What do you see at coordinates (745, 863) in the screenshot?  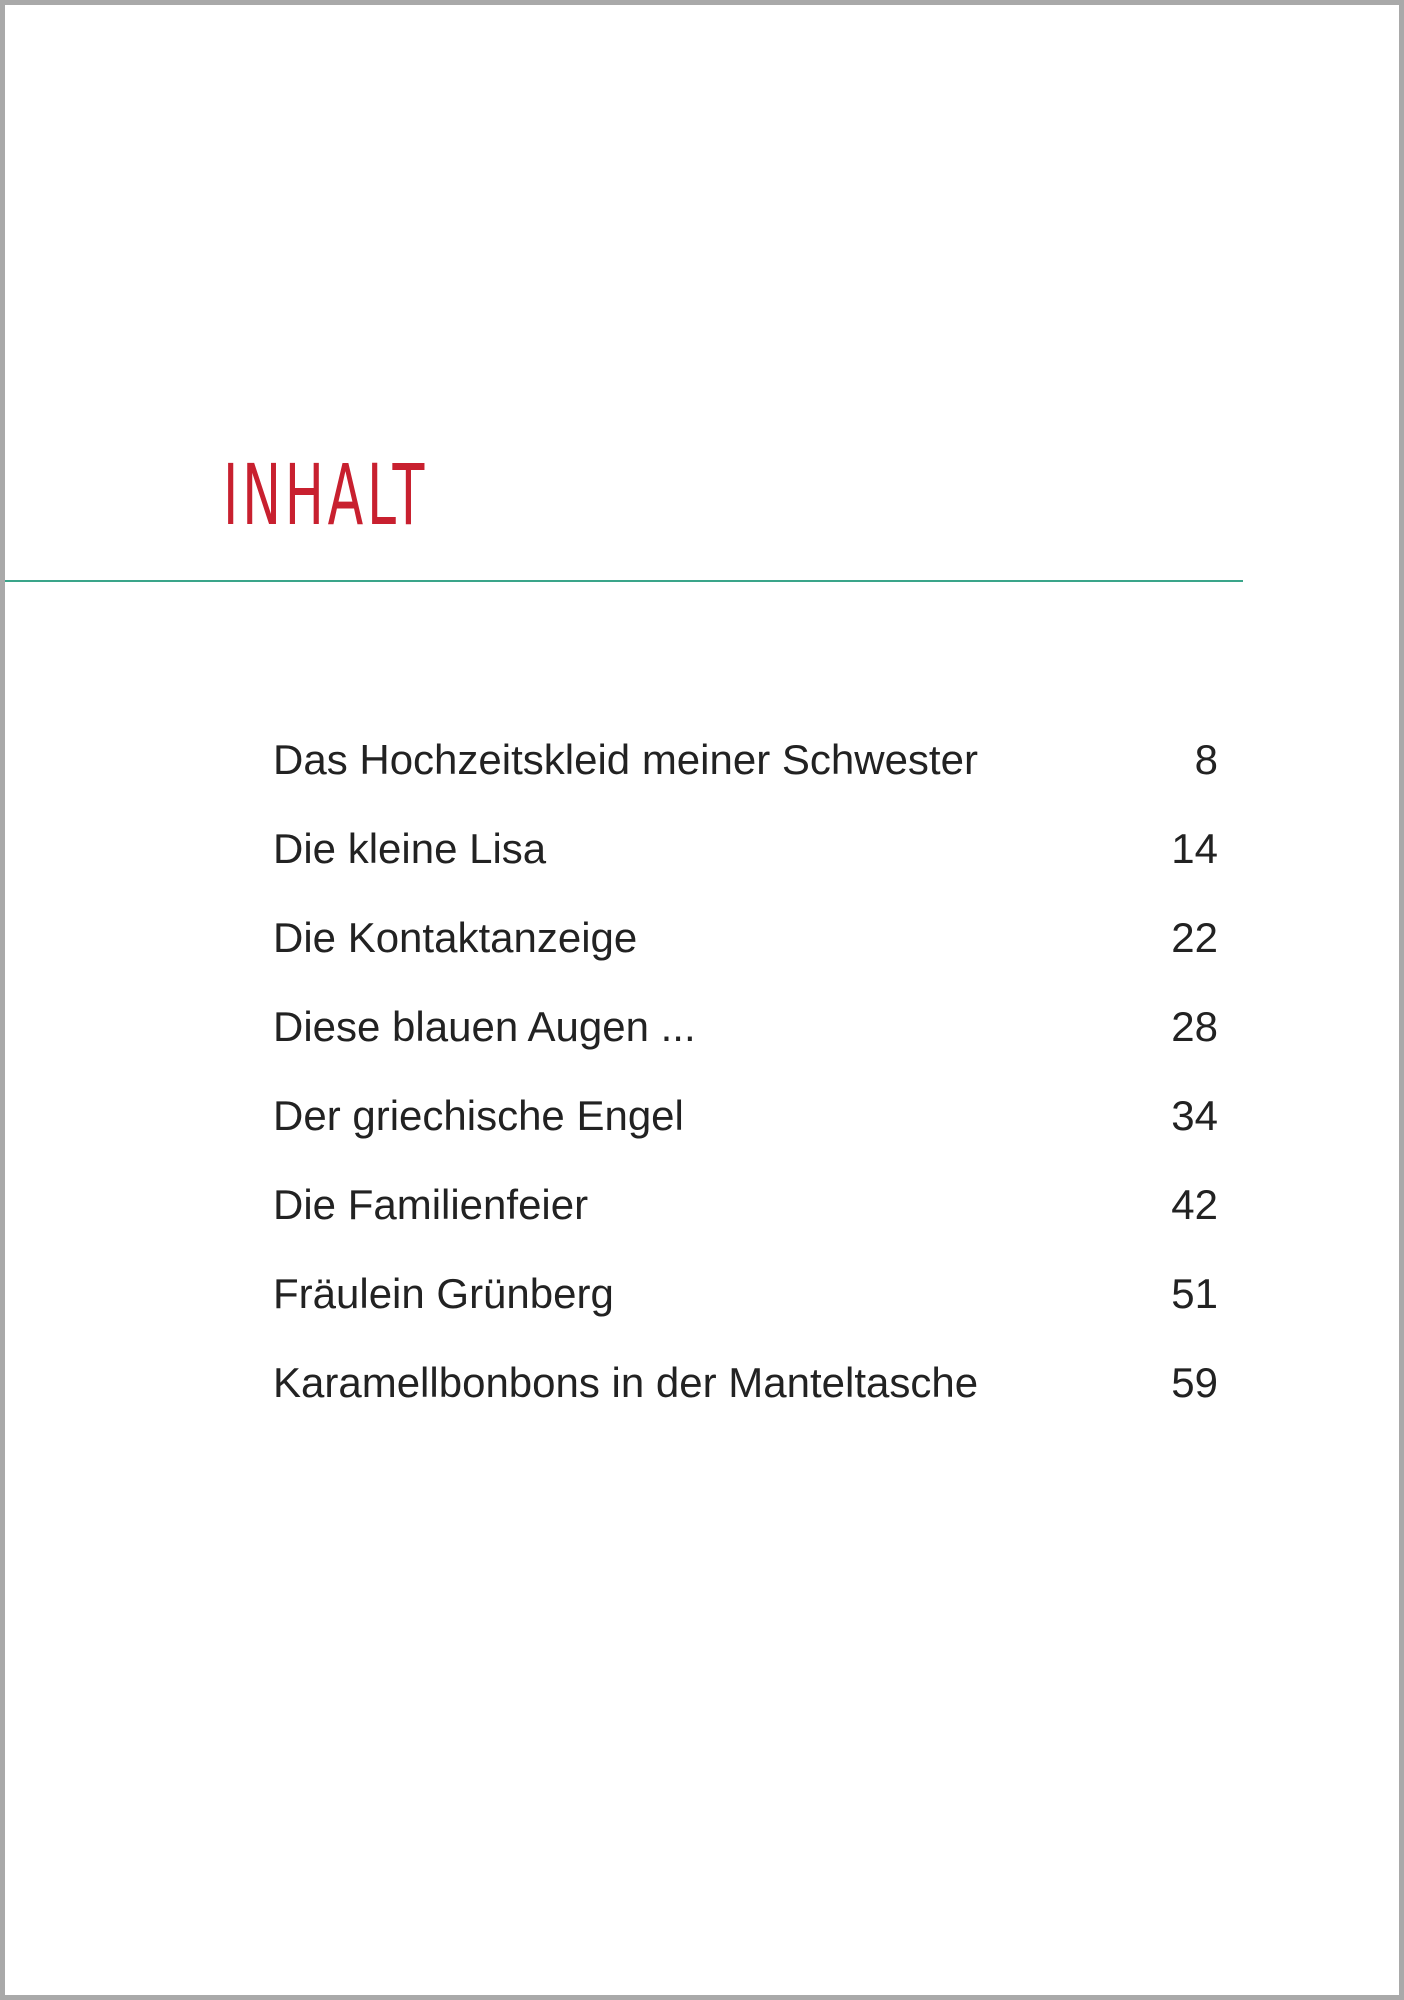 I see `toc-entry: Die kleine Lisa 14` at bounding box center [745, 863].